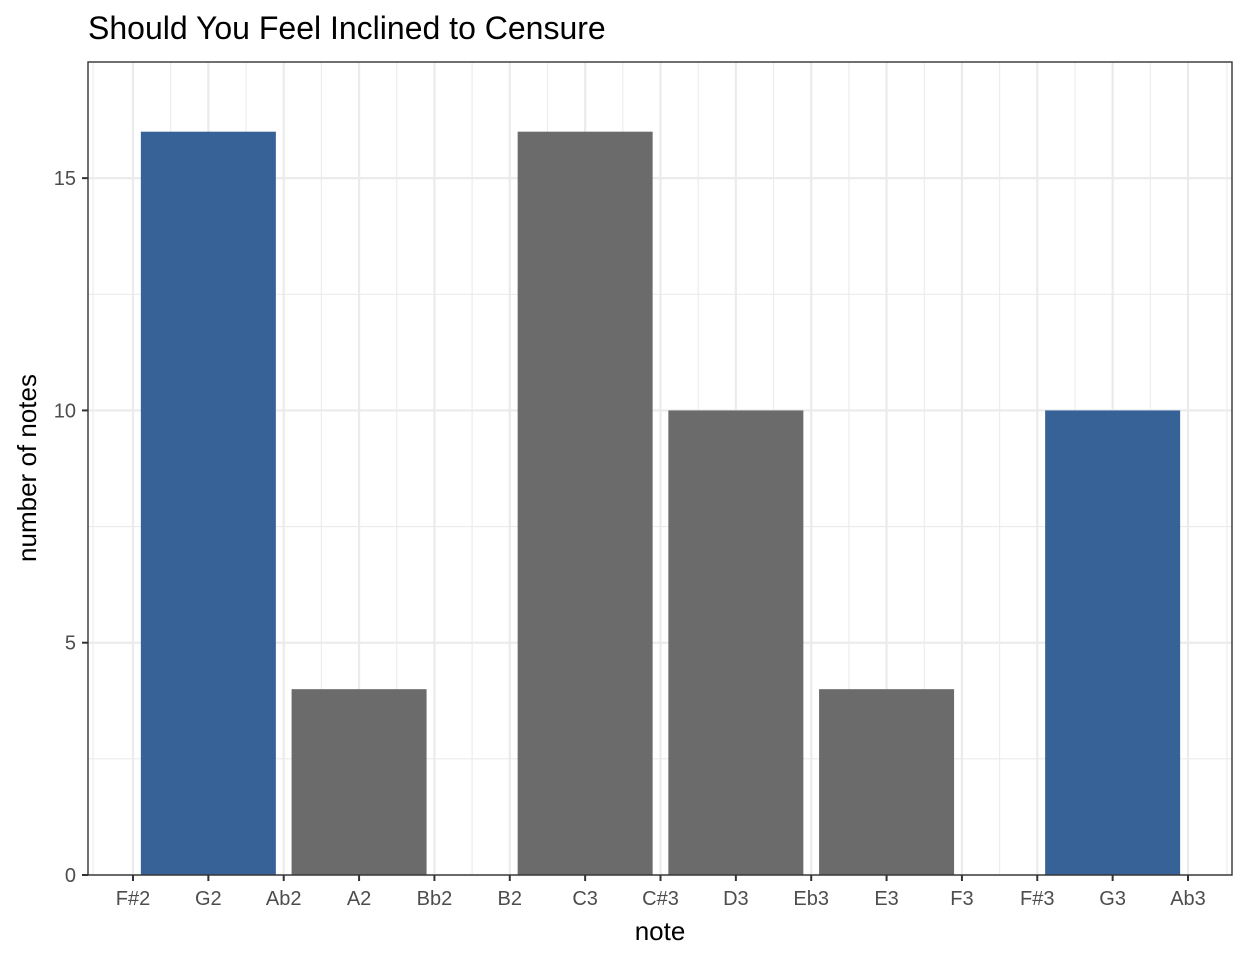  I want to click on x-axis-title: note, so click(660, 931).